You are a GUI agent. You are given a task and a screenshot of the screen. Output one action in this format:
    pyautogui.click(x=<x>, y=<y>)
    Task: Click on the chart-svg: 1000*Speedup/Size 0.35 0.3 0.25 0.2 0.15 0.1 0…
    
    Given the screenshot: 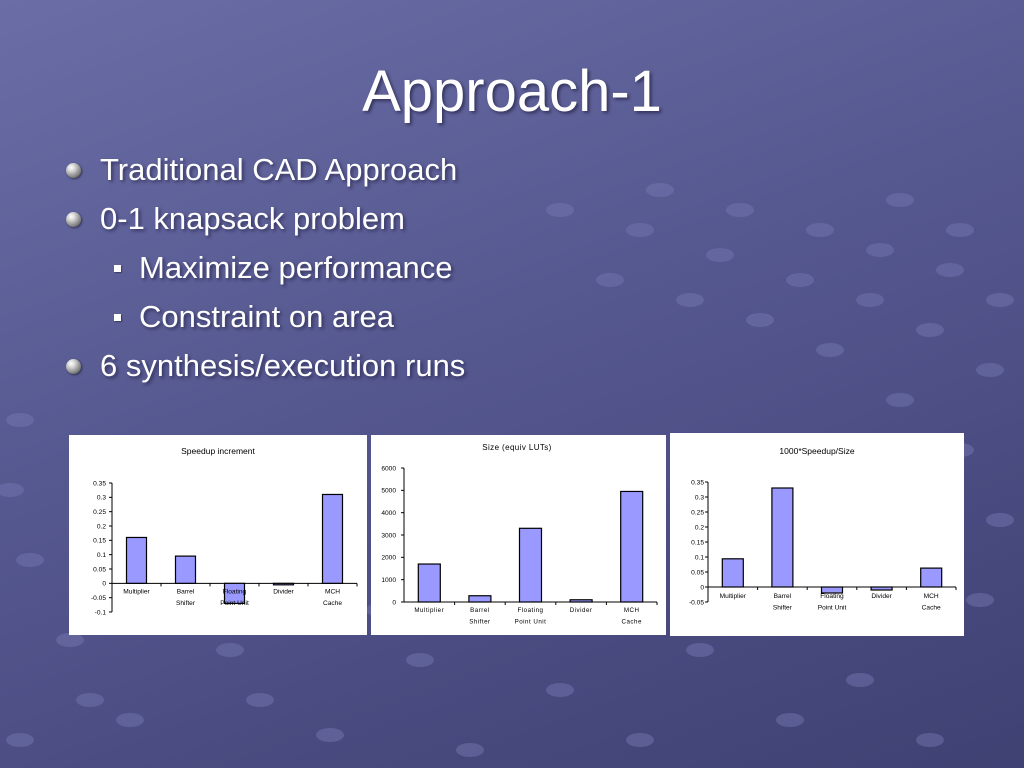 What is the action you would take?
    pyautogui.click(x=823, y=529)
    